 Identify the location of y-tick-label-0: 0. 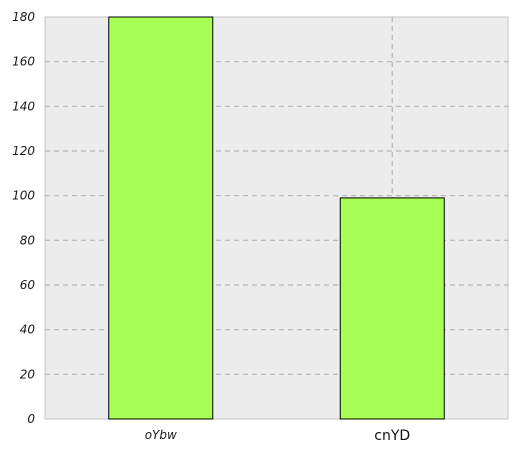
(31, 419).